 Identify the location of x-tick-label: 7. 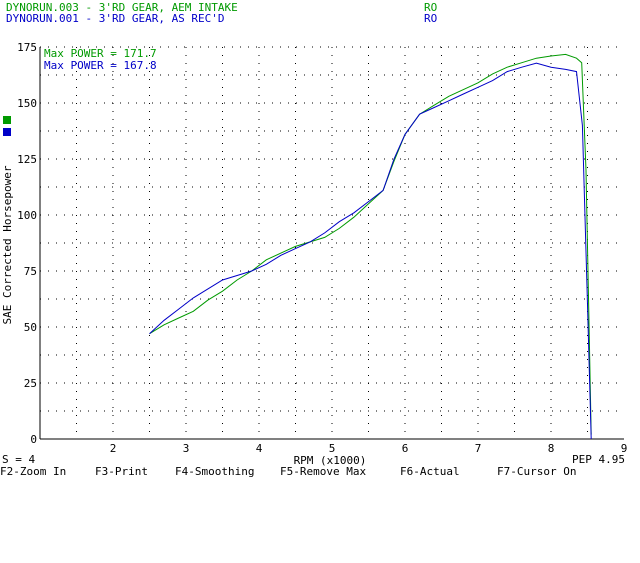
(478, 448).